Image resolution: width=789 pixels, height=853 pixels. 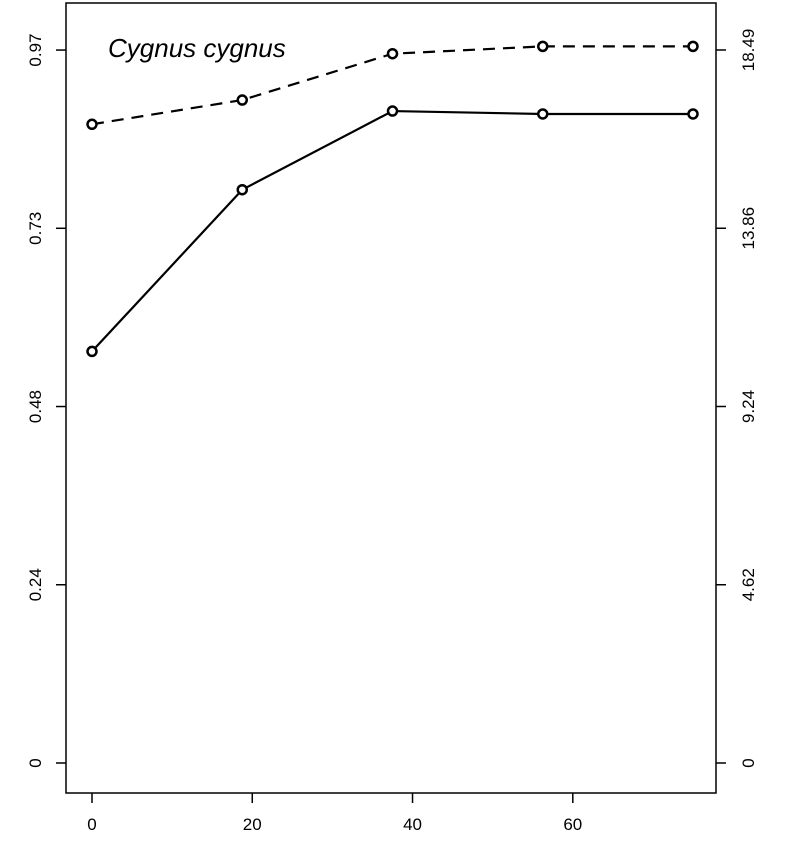 What do you see at coordinates (35, 406) in the screenshot?
I see `y-left-tick-label: 0.48` at bounding box center [35, 406].